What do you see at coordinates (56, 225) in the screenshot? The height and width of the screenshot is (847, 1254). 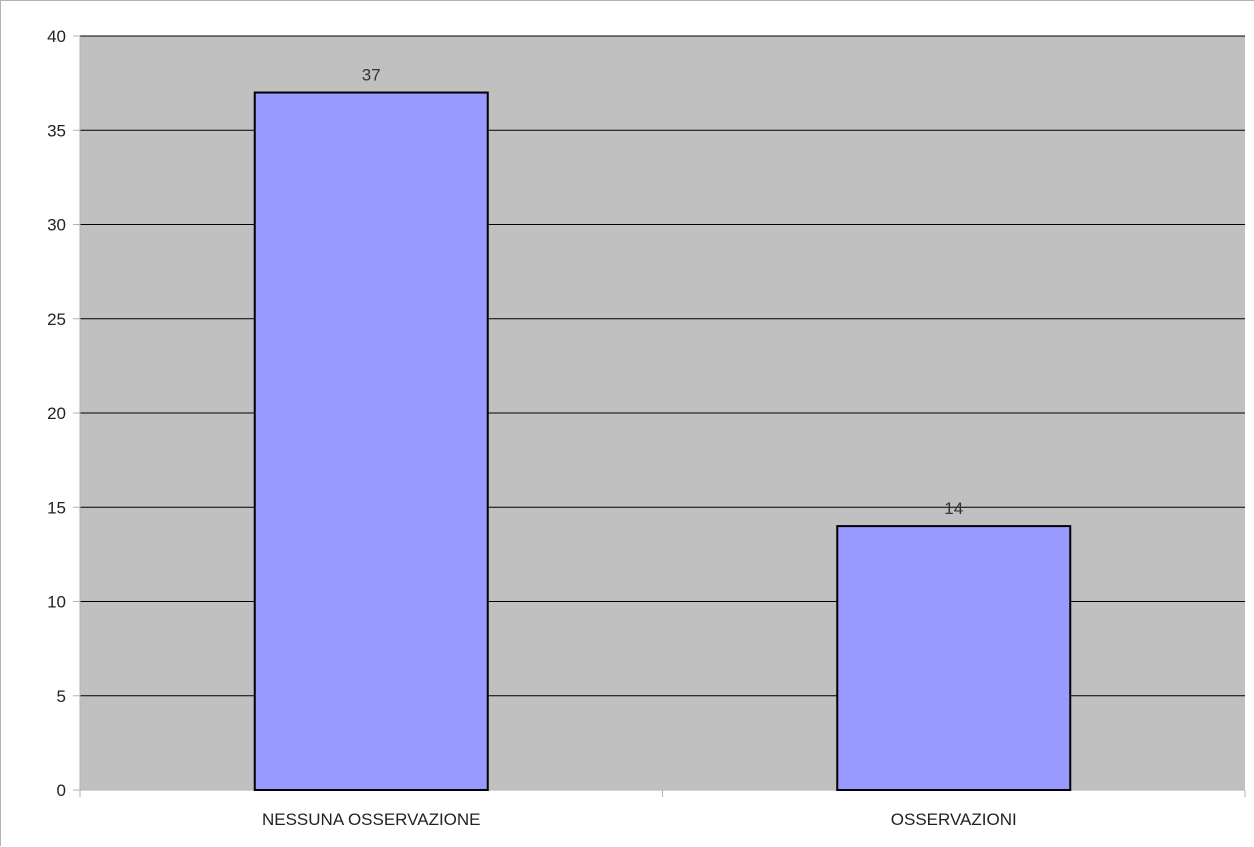 I see `y-tick-label: 30` at bounding box center [56, 225].